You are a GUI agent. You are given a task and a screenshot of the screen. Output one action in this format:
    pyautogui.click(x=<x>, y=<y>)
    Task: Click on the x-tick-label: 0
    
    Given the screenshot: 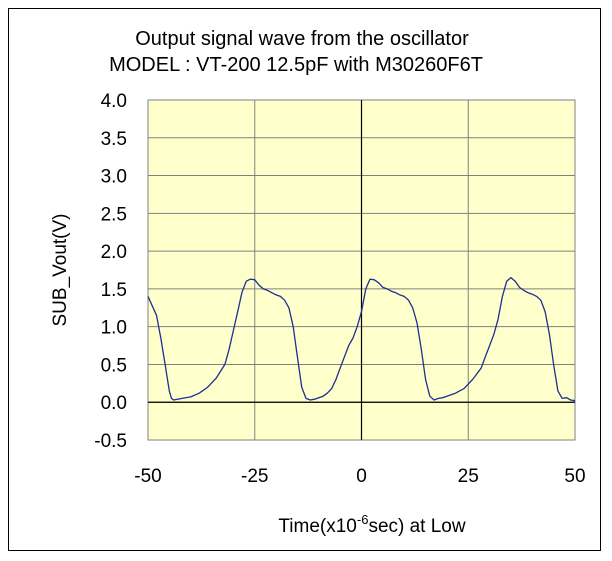 What is the action you would take?
    pyautogui.click(x=361, y=476)
    